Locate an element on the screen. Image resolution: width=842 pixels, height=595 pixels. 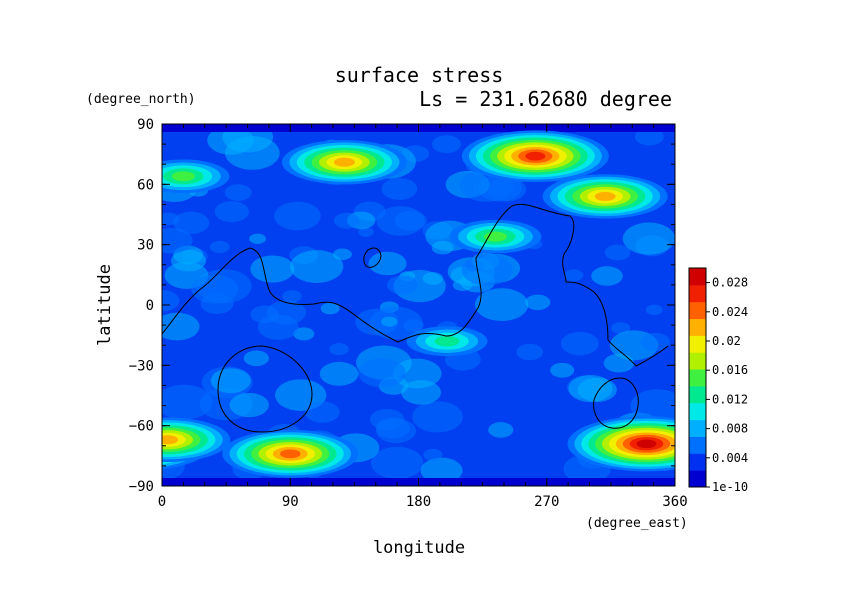
colorbar-label: 0.024 is located at coordinates (730, 312).